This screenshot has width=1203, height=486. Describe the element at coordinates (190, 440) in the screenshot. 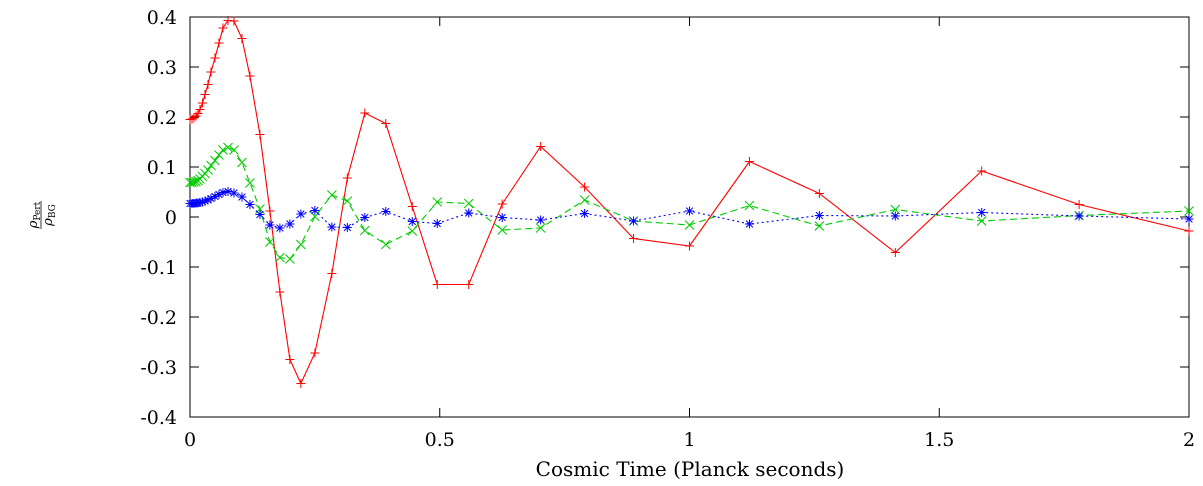

I see `x-tick-label: 0` at that location.